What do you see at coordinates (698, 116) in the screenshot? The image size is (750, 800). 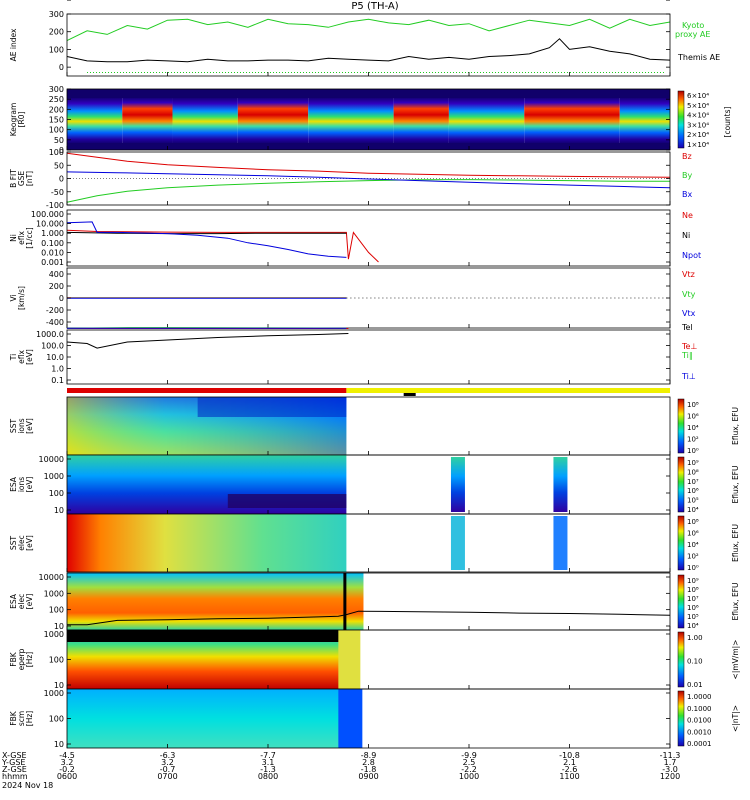 I see `colorbar-tick-keogram: 4×10⁴` at bounding box center [698, 116].